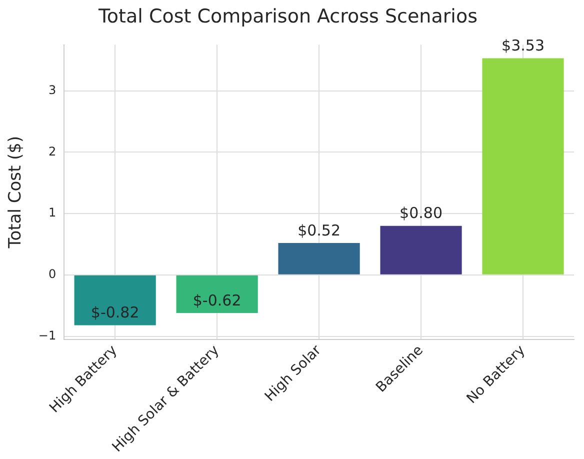  Describe the element at coordinates (47, 335) in the screenshot. I see `y-tick-label: −1` at that location.